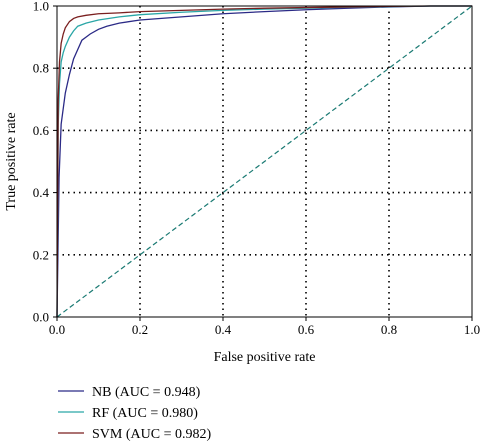 This screenshot has width=483, height=447. I want to click on legend-label: RF (AUC = 0.980), so click(145, 413).